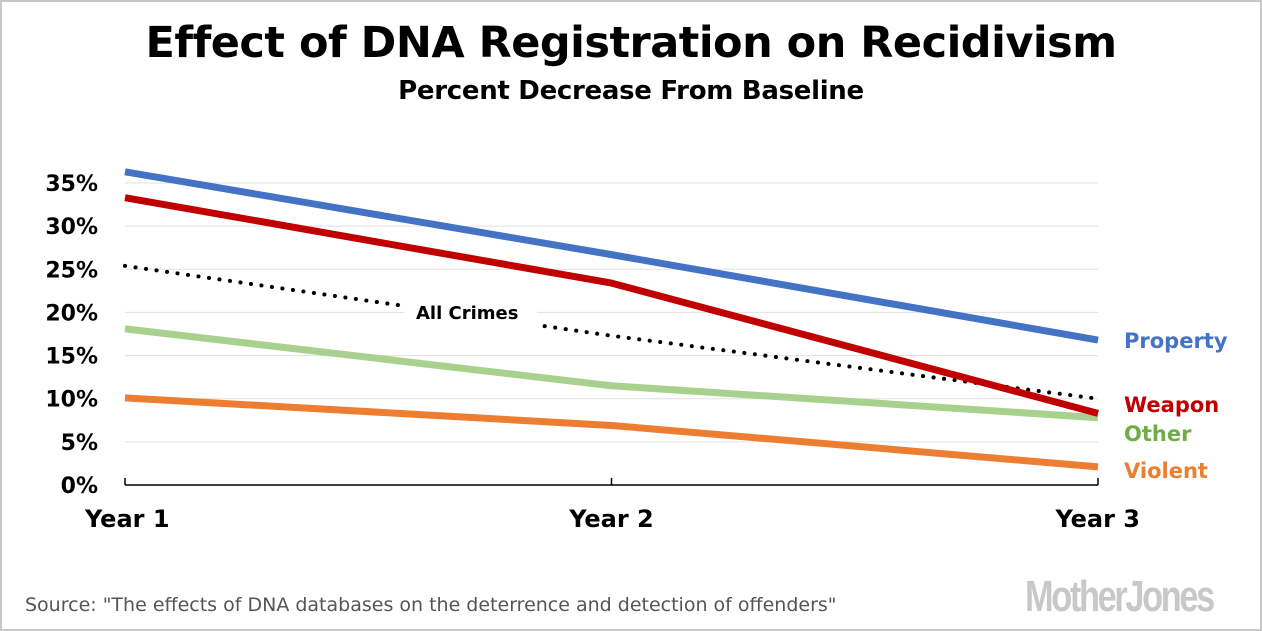 The image size is (1262, 631). What do you see at coordinates (71, 357) in the screenshot?
I see `y-tick-label: 15%` at bounding box center [71, 357].